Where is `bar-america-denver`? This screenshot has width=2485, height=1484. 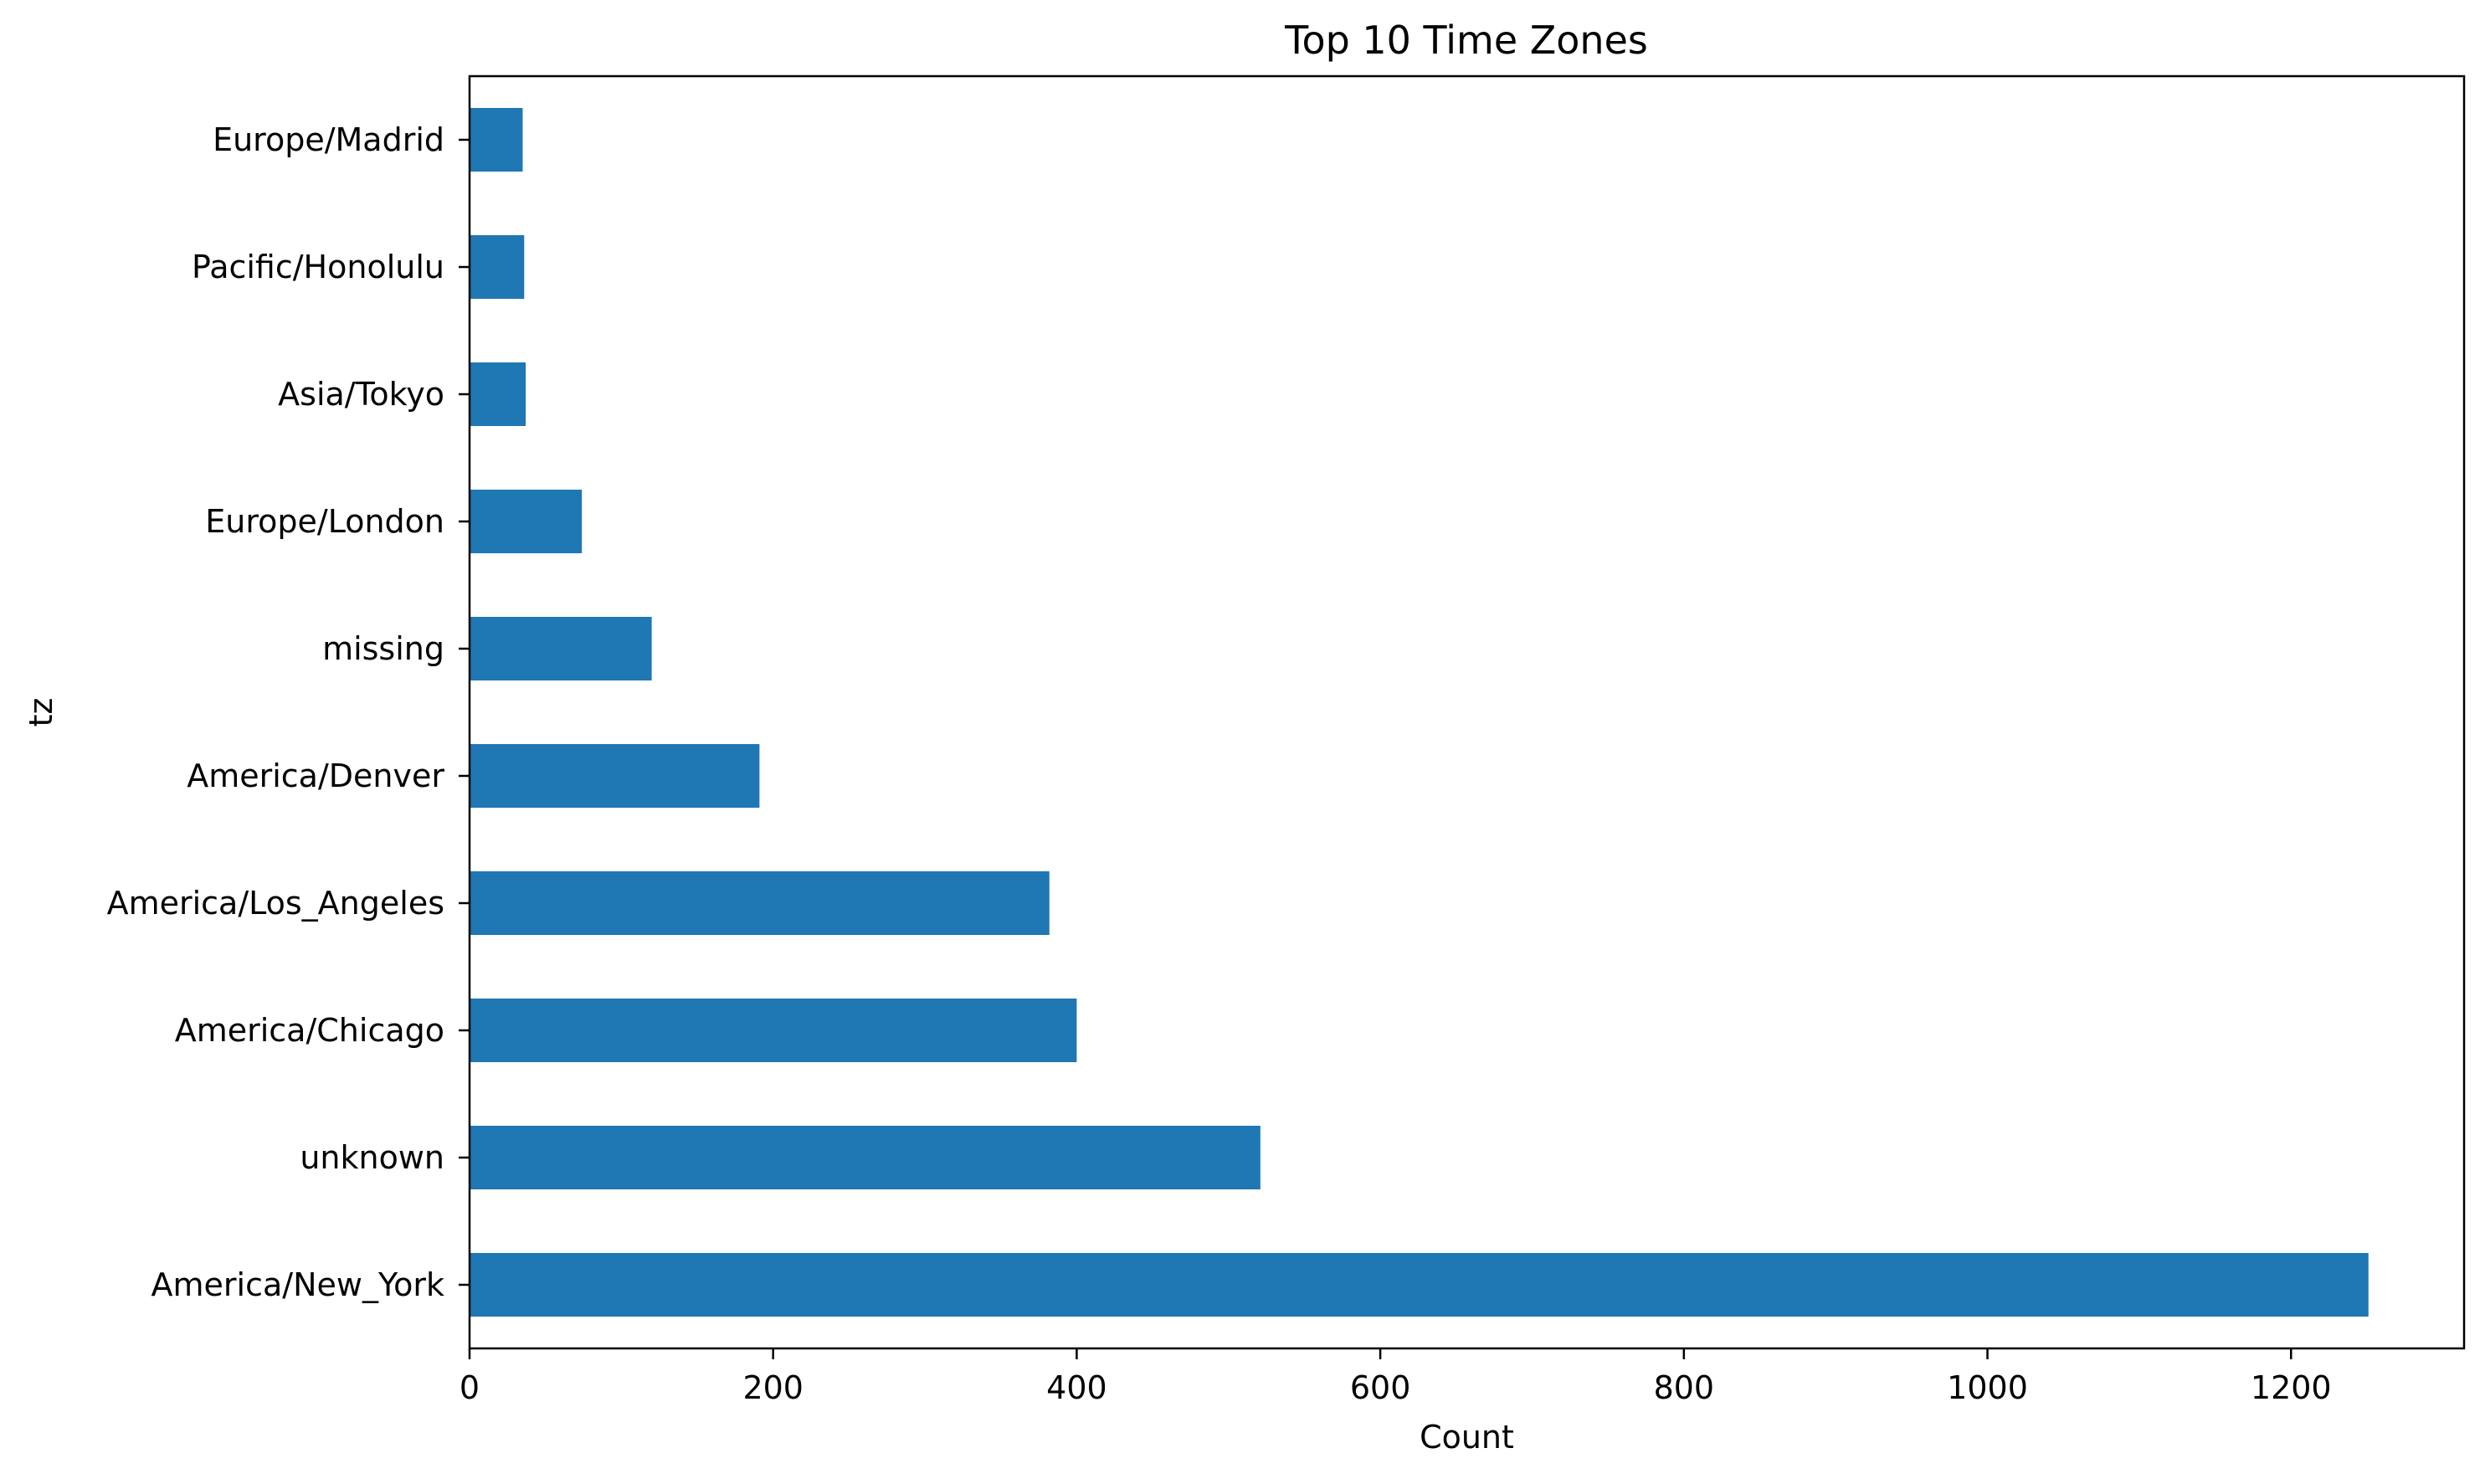 bar-america-denver is located at coordinates (615, 776).